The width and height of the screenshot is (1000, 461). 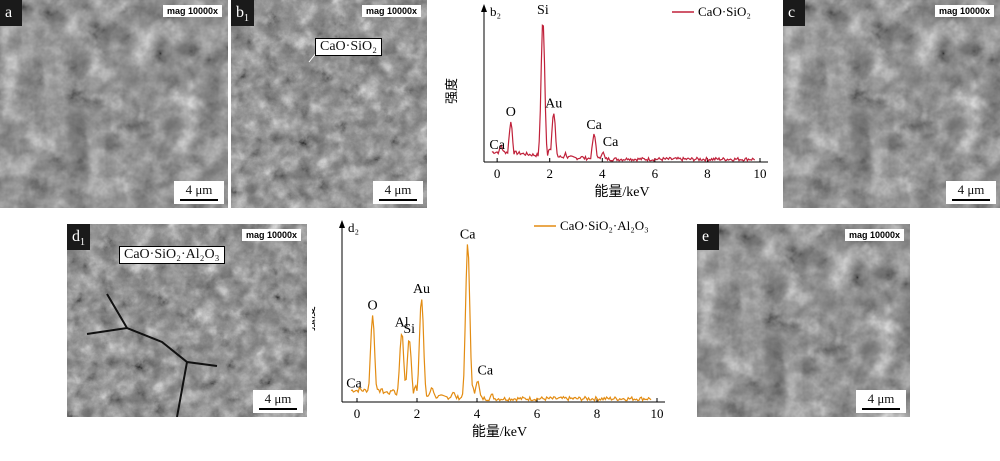 I want to click on panel-label: b1, so click(x=242, y=13).